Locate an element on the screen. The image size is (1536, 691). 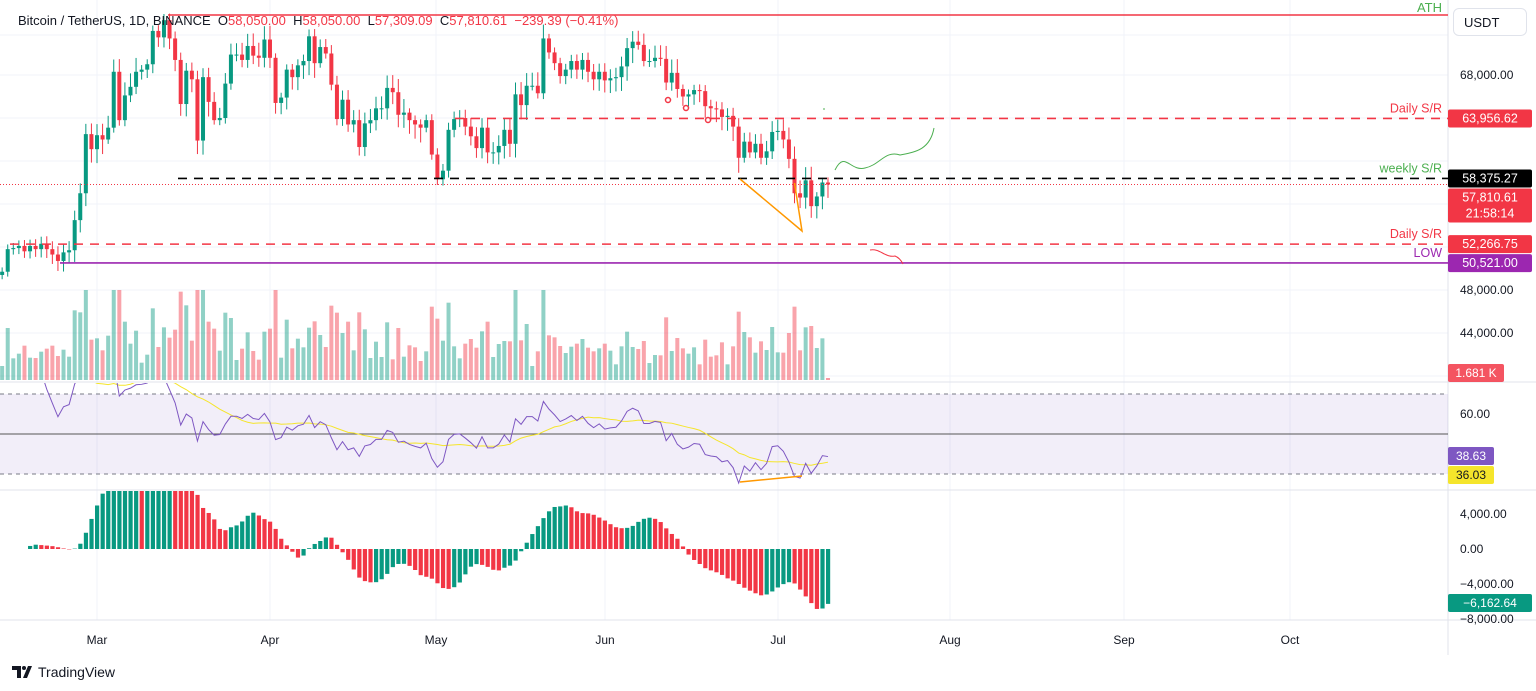
tradingview-logo: TradingView is located at coordinates (63, 672).